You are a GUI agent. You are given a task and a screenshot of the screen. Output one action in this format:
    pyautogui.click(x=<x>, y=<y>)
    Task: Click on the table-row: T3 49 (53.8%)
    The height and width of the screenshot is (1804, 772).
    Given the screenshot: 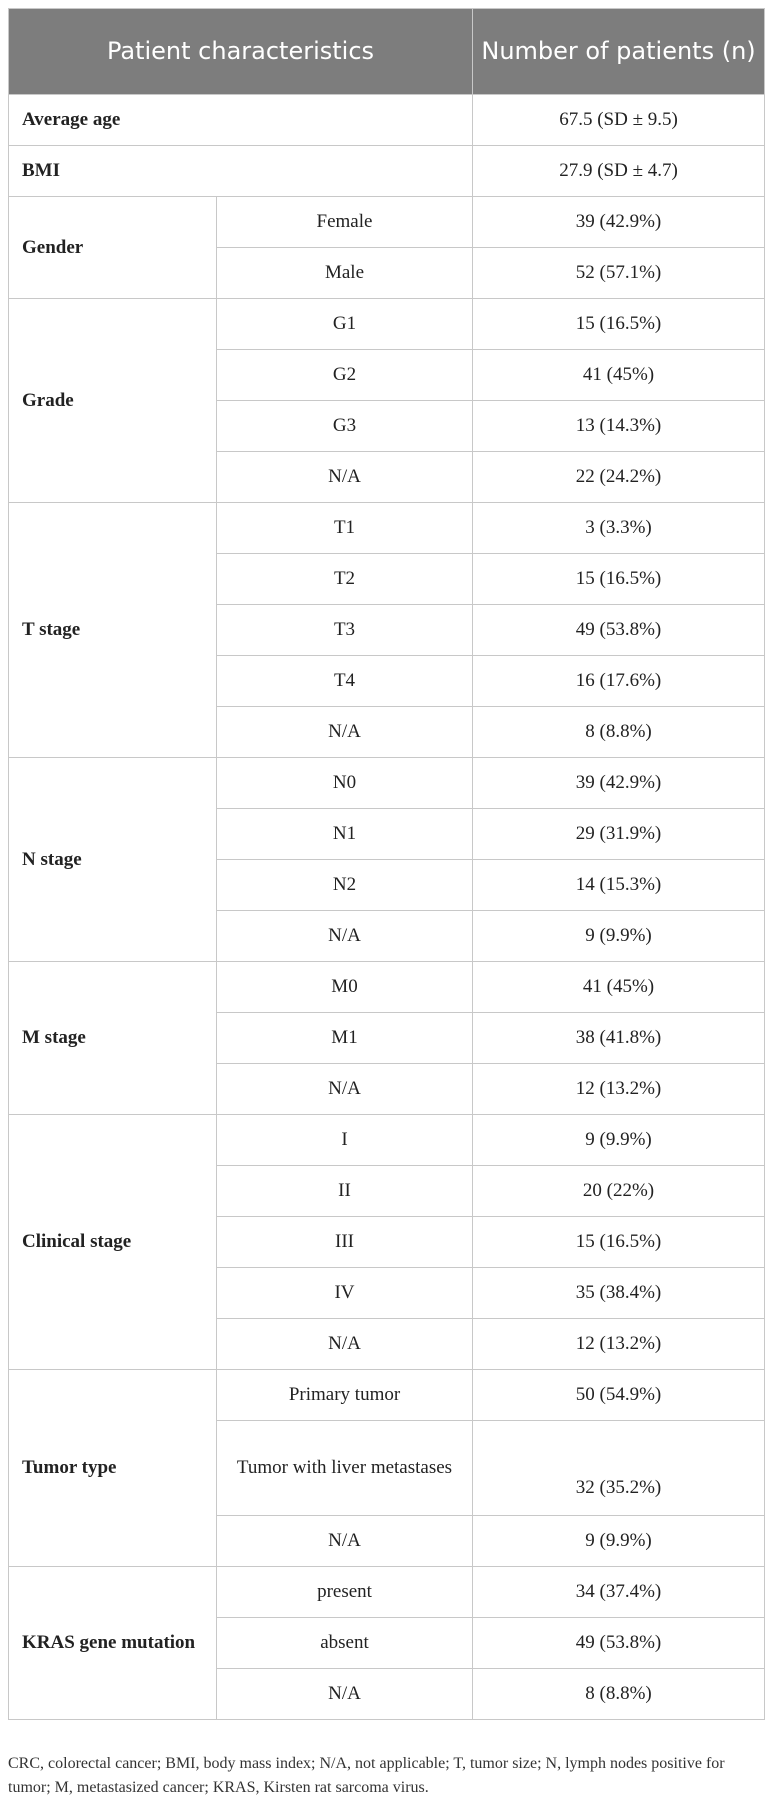 What is the action you would take?
    pyautogui.click(x=387, y=630)
    